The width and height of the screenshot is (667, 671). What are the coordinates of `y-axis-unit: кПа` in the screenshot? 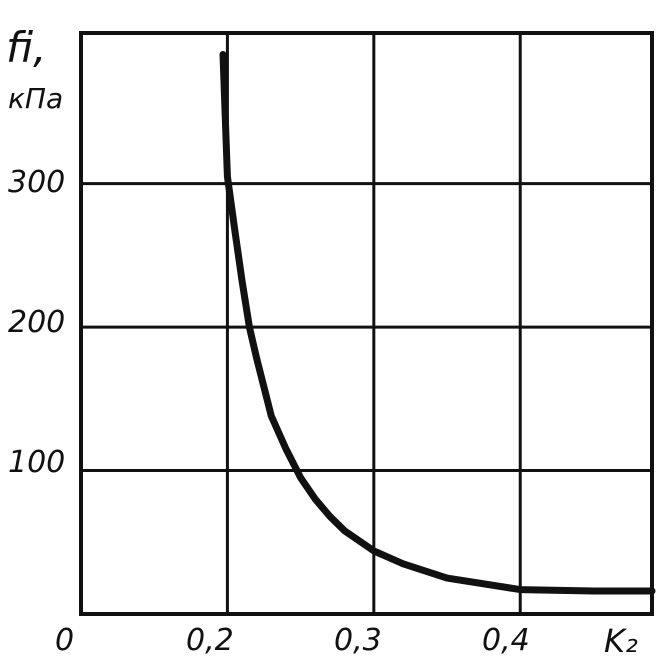 It's located at (35, 98).